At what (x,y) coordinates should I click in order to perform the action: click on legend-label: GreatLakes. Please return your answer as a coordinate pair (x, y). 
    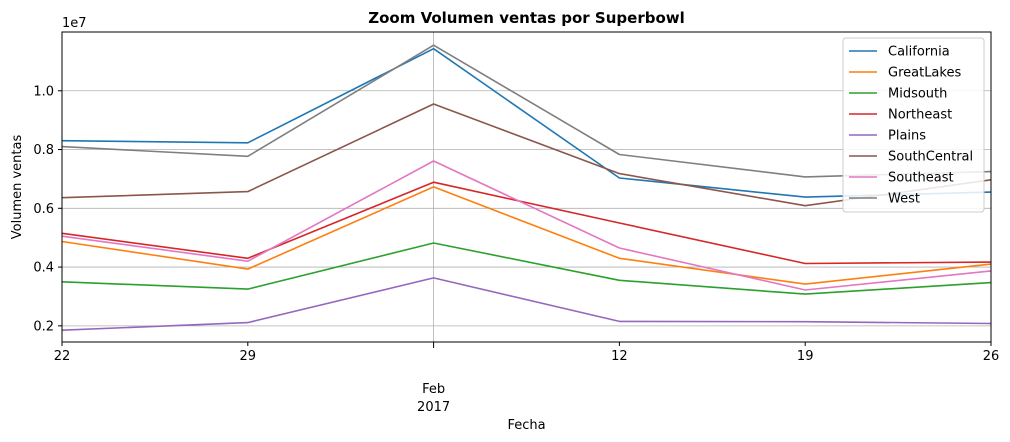
    Looking at the image, I should click on (924, 73).